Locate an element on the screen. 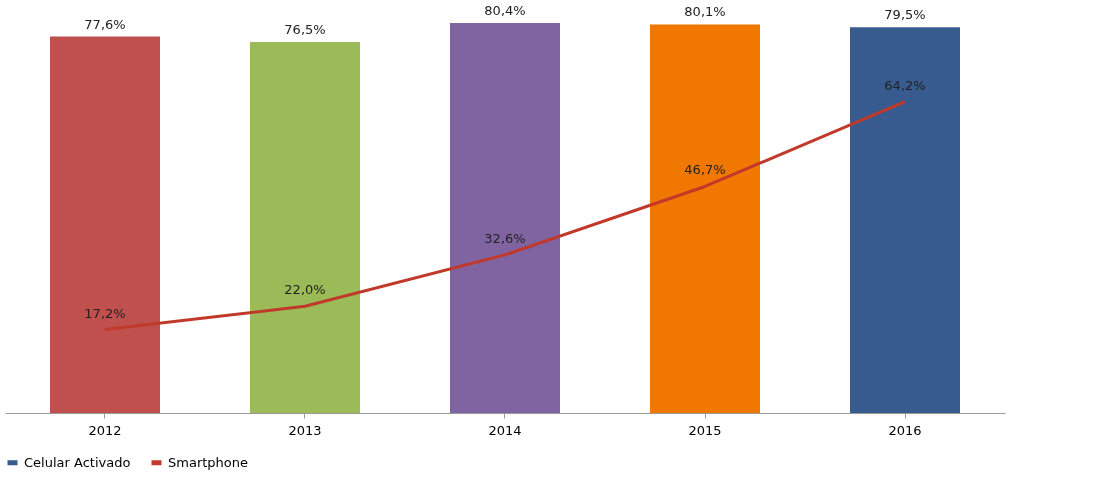 The height and width of the screenshot is (503, 1105). legend-label: Smartphone is located at coordinates (208, 462).